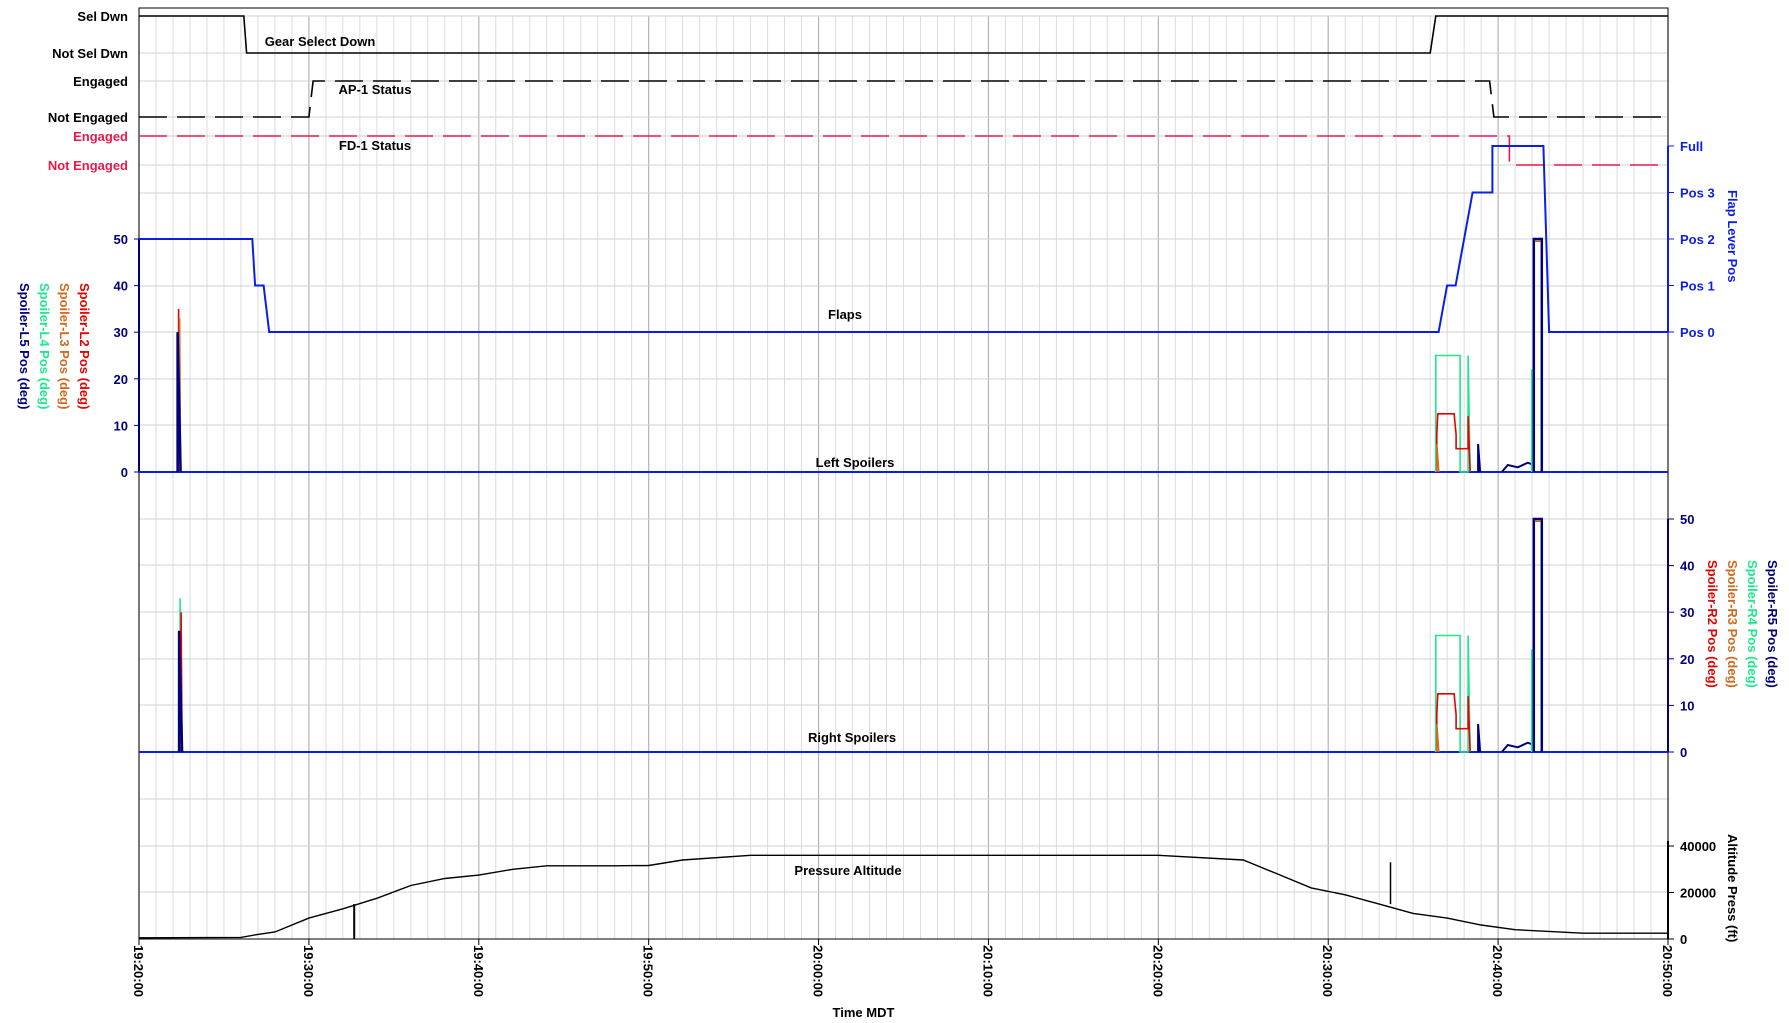  I want to click on x-tick-label: 20:40:00, so click(1497, 971).